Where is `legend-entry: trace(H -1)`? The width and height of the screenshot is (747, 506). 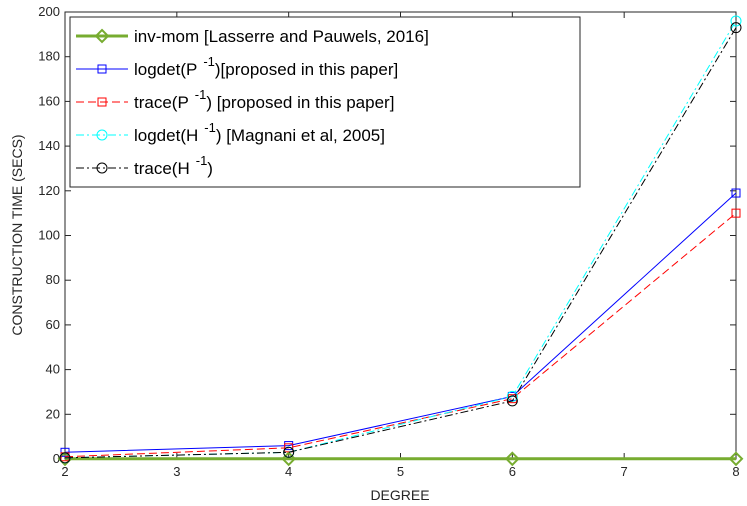 legend-entry: trace(H -1) is located at coordinates (144, 165).